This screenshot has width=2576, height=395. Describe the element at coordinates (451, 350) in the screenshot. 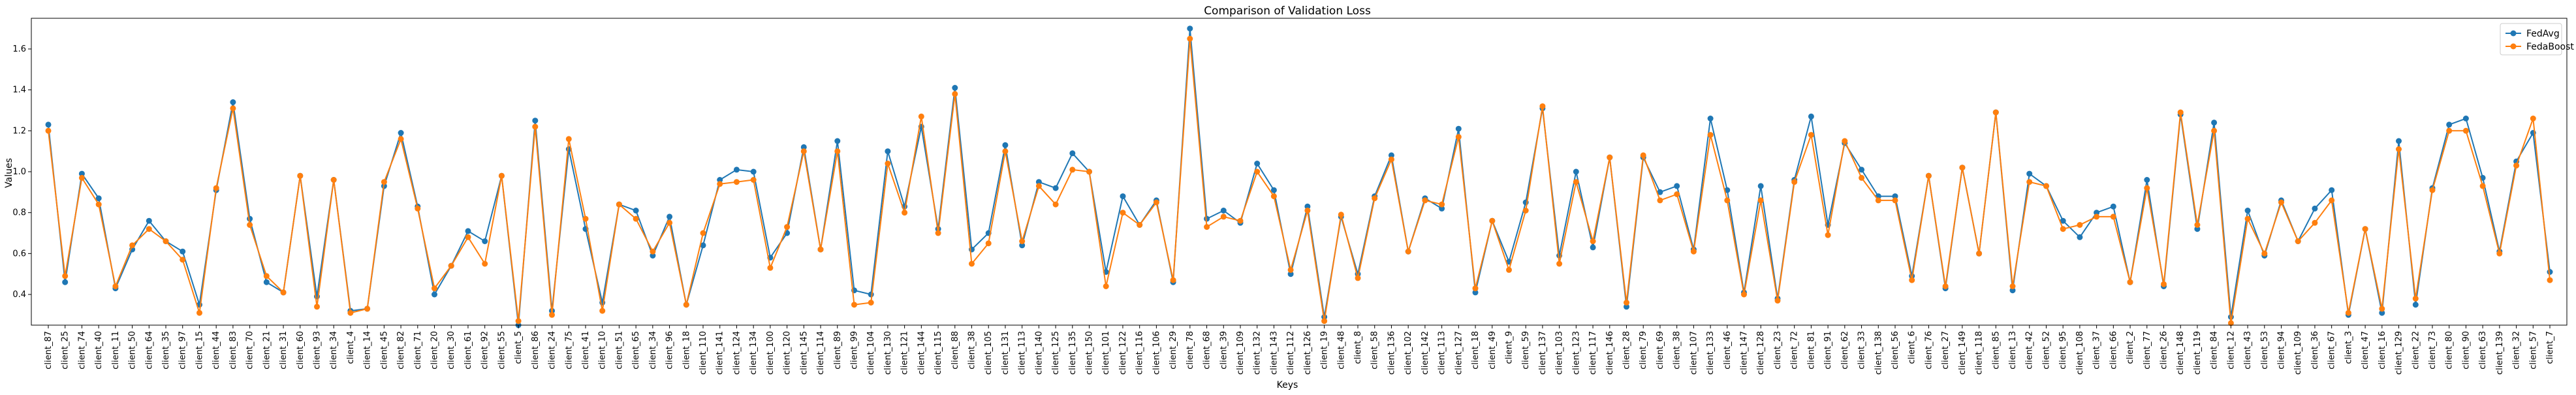

I see `x-tick-label: client_30` at that location.